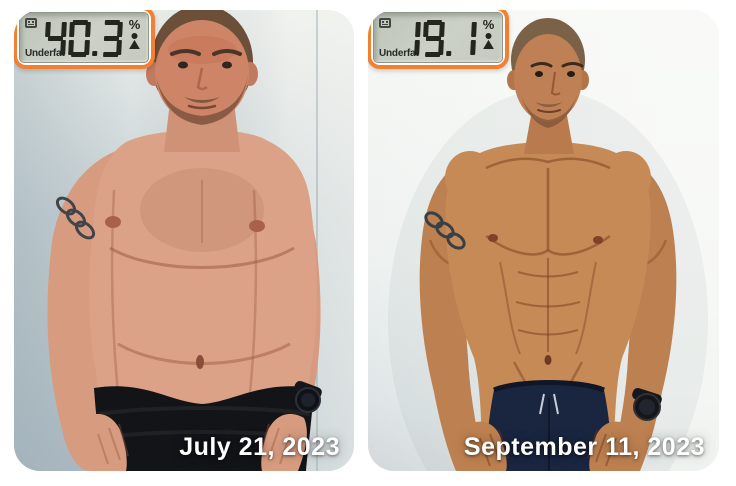 Image resolution: width=736 pixels, height=486 pixels. I want to click on before-lcd-screen: % Underfat, so click(84, 37).